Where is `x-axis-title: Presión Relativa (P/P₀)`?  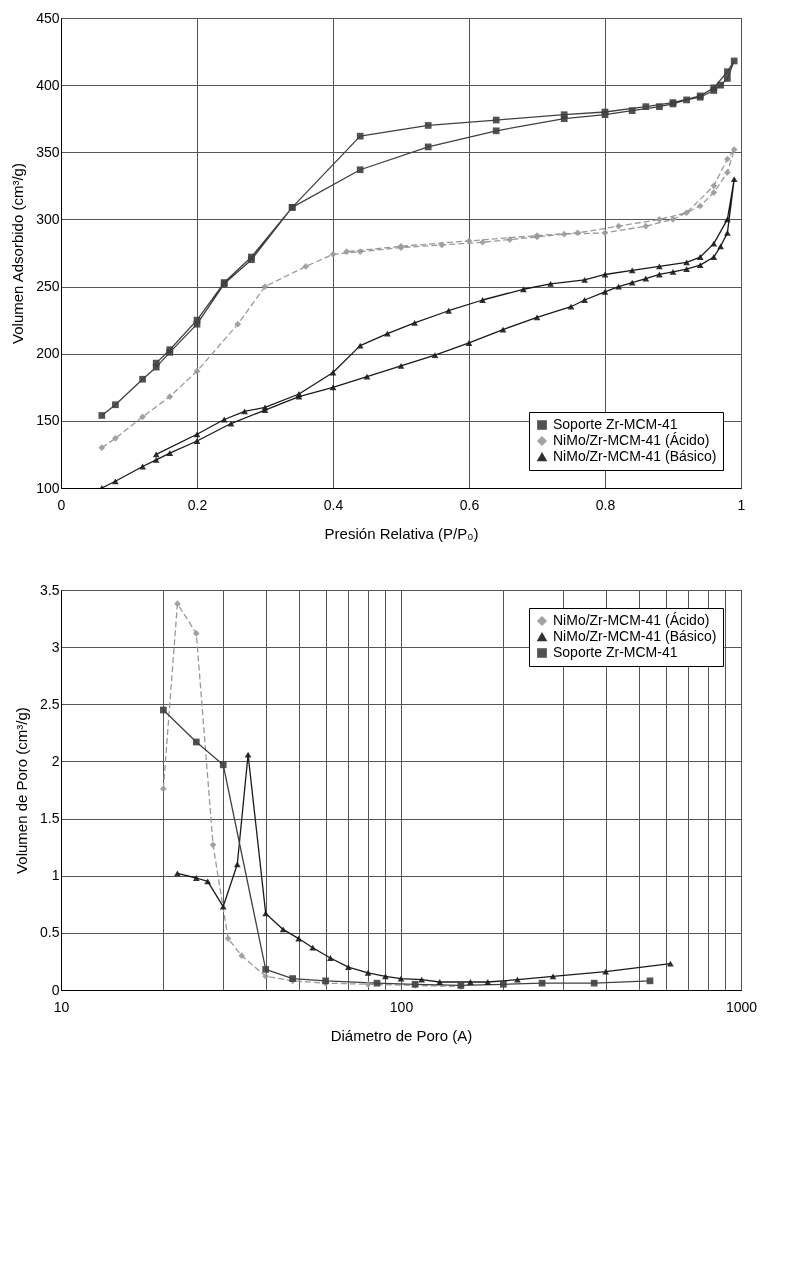 x-axis-title: Presión Relativa (P/P₀) is located at coordinates (401, 533).